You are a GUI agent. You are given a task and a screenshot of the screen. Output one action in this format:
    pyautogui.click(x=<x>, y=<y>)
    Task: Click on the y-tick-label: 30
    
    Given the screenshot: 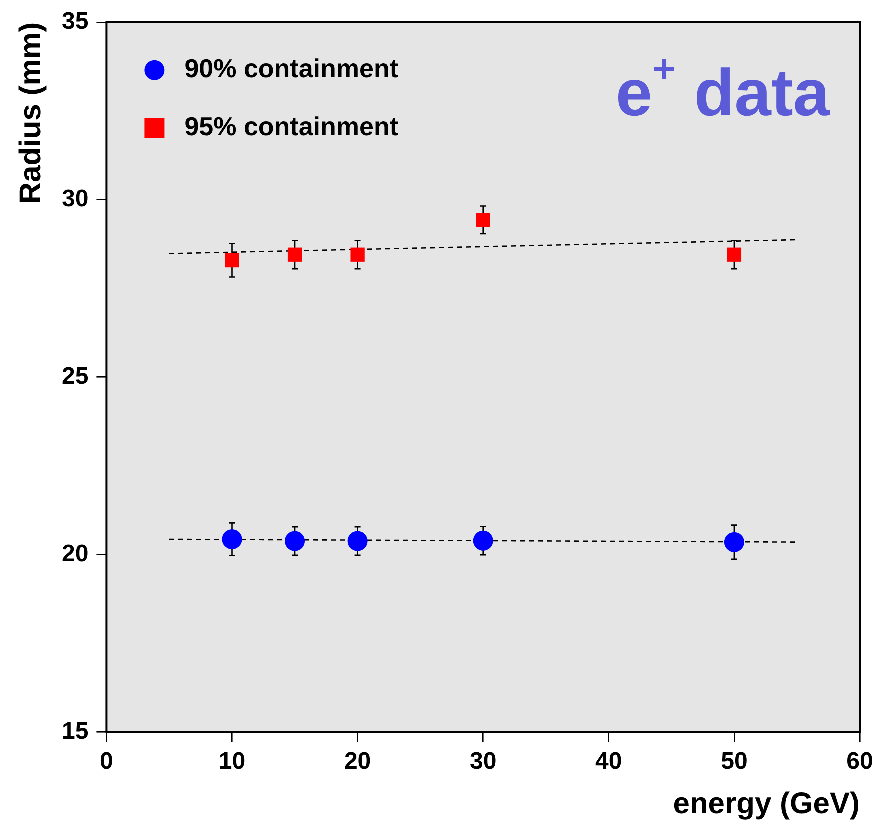 What is the action you would take?
    pyautogui.click(x=75, y=198)
    